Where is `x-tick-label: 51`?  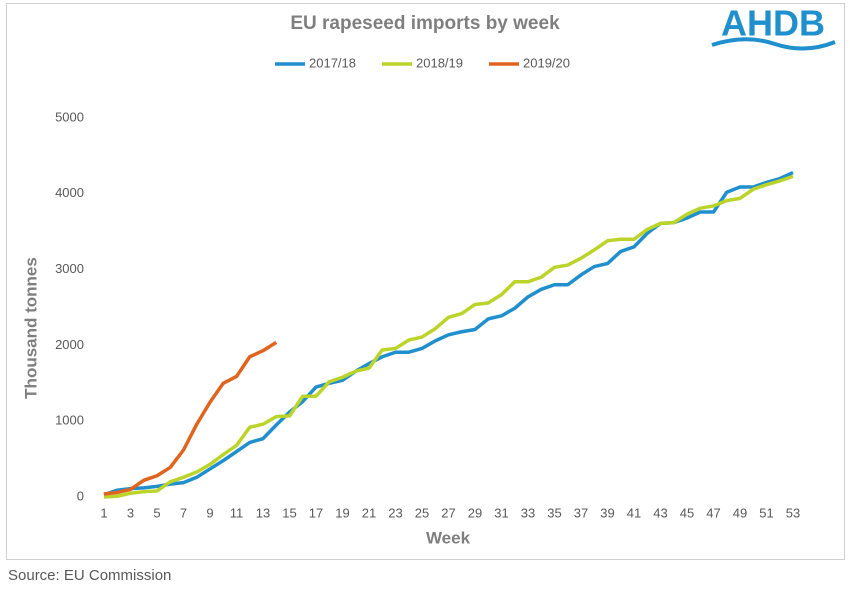
x-tick-label: 51 is located at coordinates (766, 512).